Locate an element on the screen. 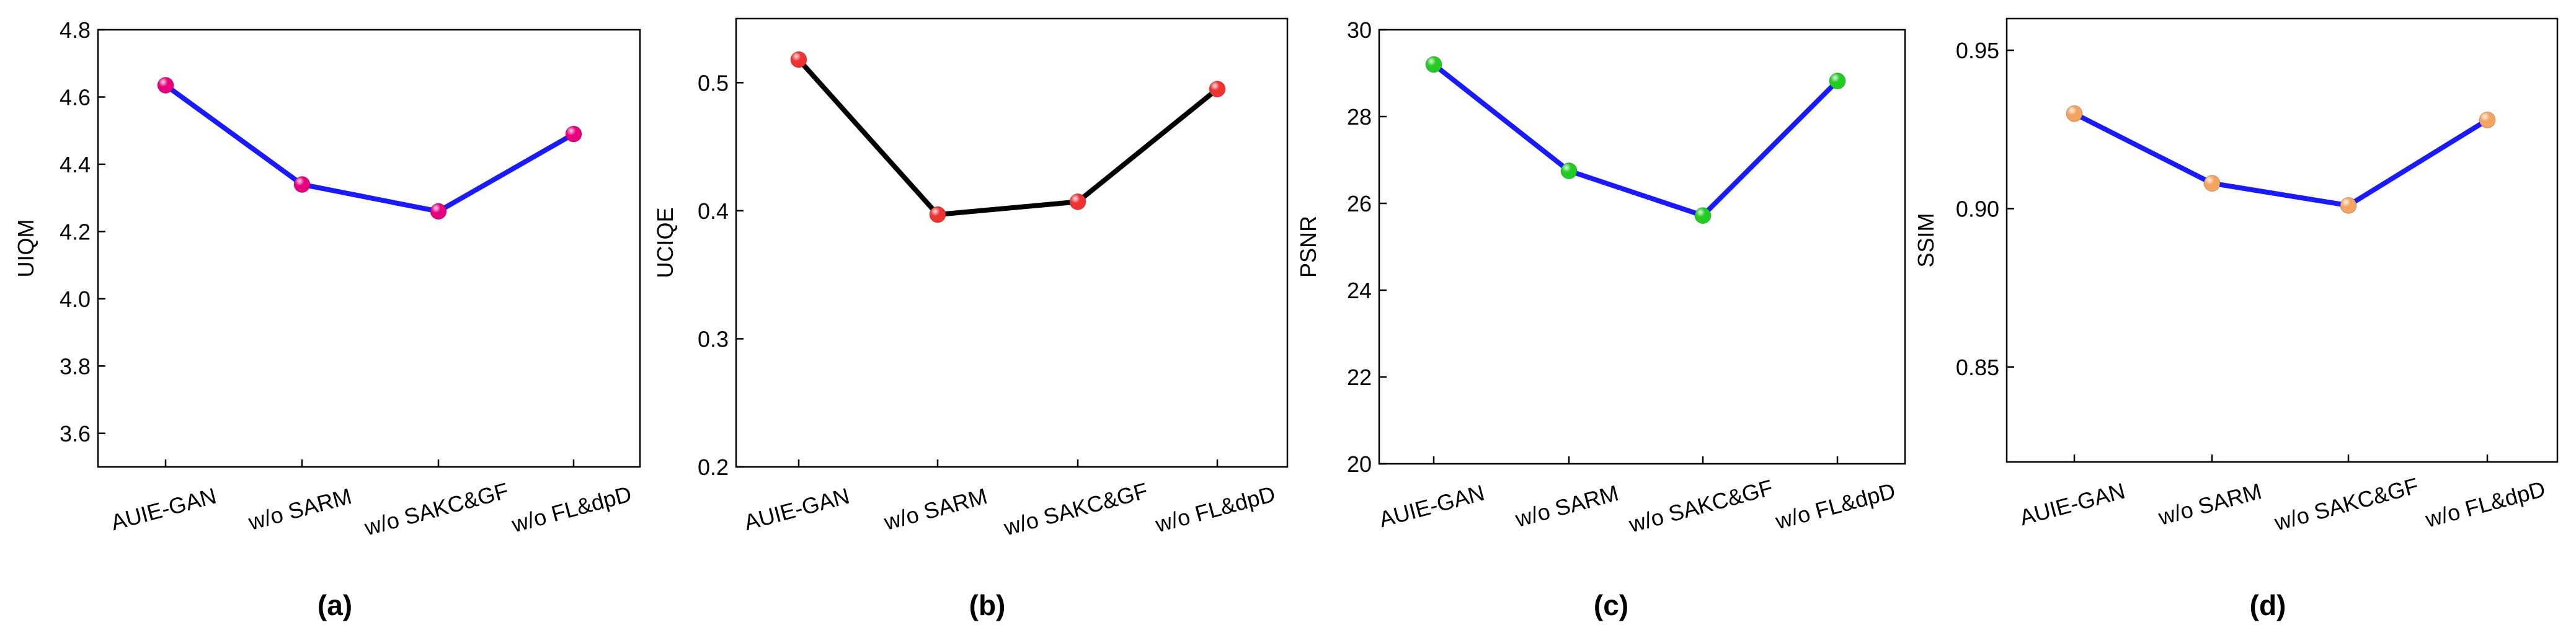 The image size is (2576, 643). y-tick-label: 0.5 is located at coordinates (713, 83).